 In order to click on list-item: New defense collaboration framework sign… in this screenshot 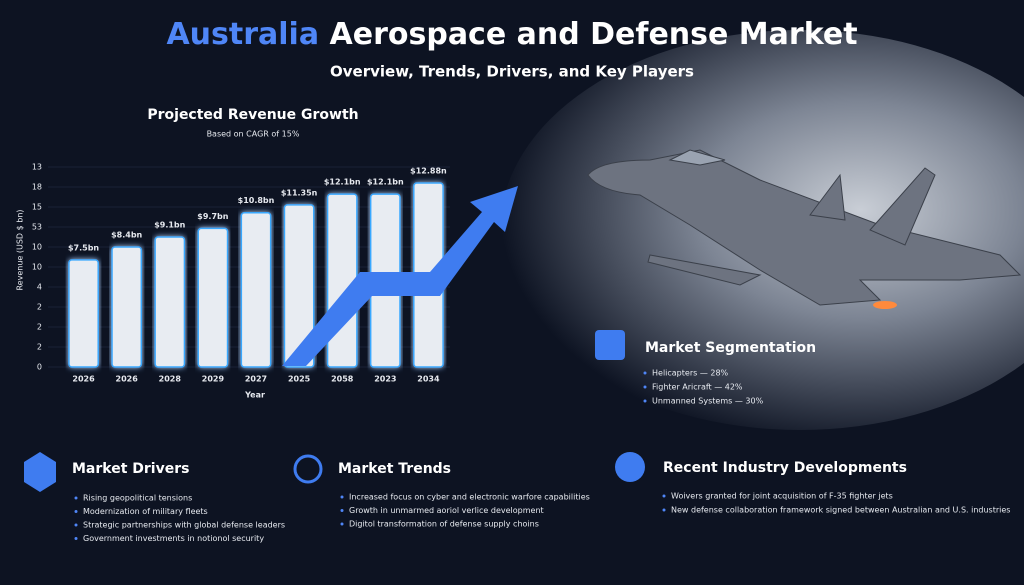, I will do `click(840, 510)`.